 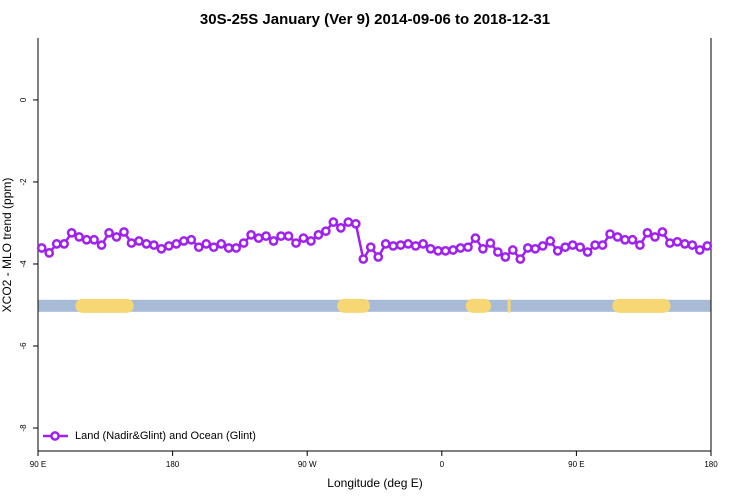 What do you see at coordinates (23, 346) in the screenshot?
I see `y-tick-label: -6` at bounding box center [23, 346].